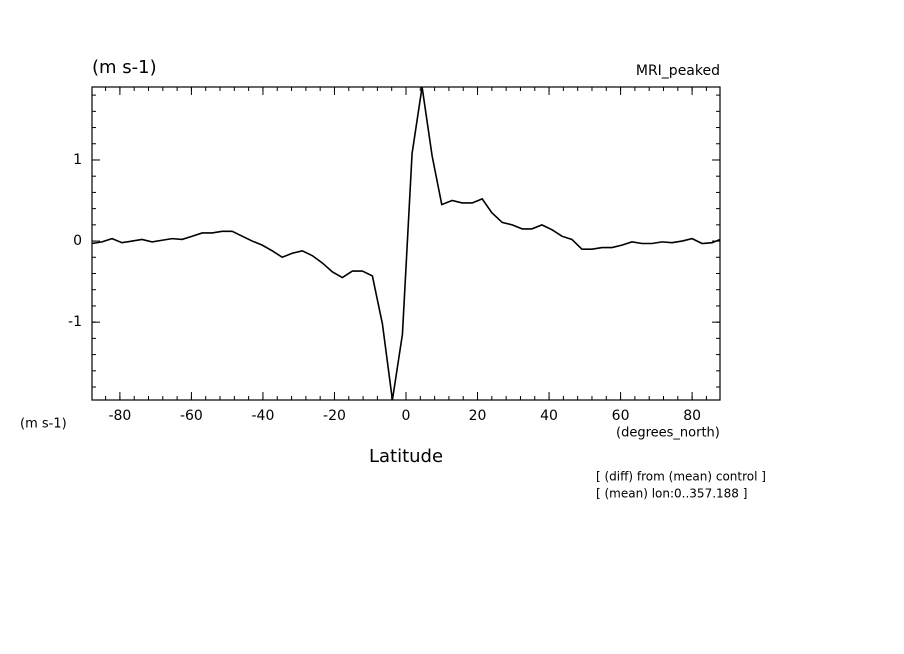  I want to click on y-tick-label: -1, so click(75, 322).